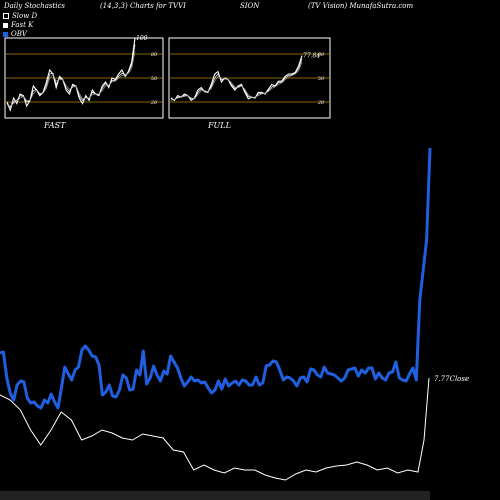 This screenshot has width=500, height=500. What do you see at coordinates (321, 103) in the screenshot?
I see `full-tick-label-20: 20` at bounding box center [321, 103].